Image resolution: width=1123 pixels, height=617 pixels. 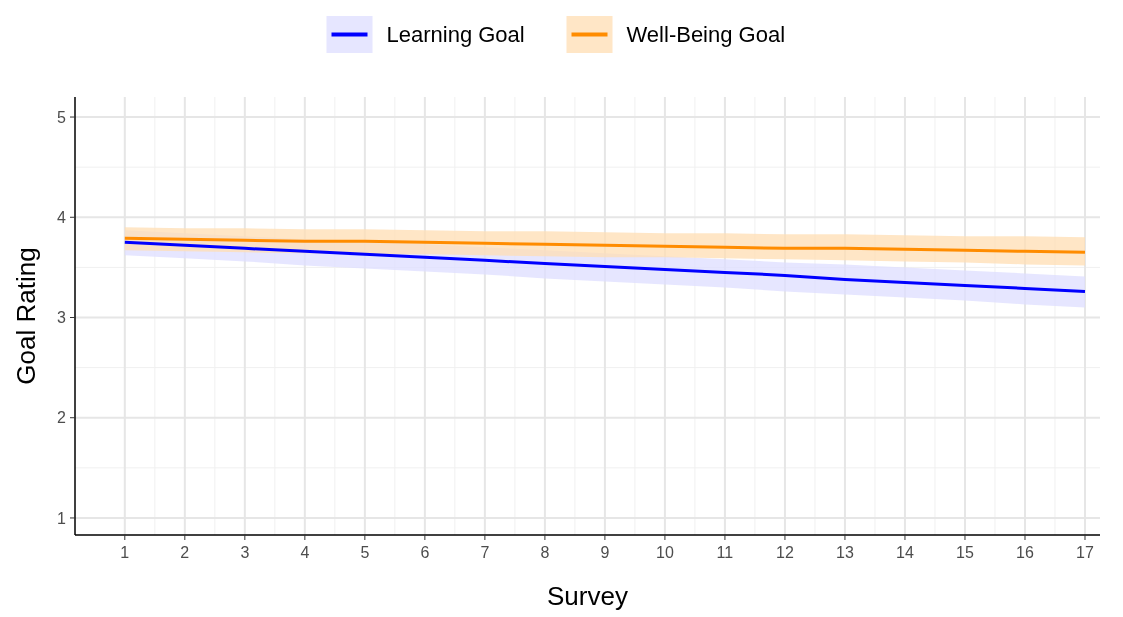 What do you see at coordinates (706, 35) in the screenshot?
I see `legend-label: Well-Being Goal` at bounding box center [706, 35].